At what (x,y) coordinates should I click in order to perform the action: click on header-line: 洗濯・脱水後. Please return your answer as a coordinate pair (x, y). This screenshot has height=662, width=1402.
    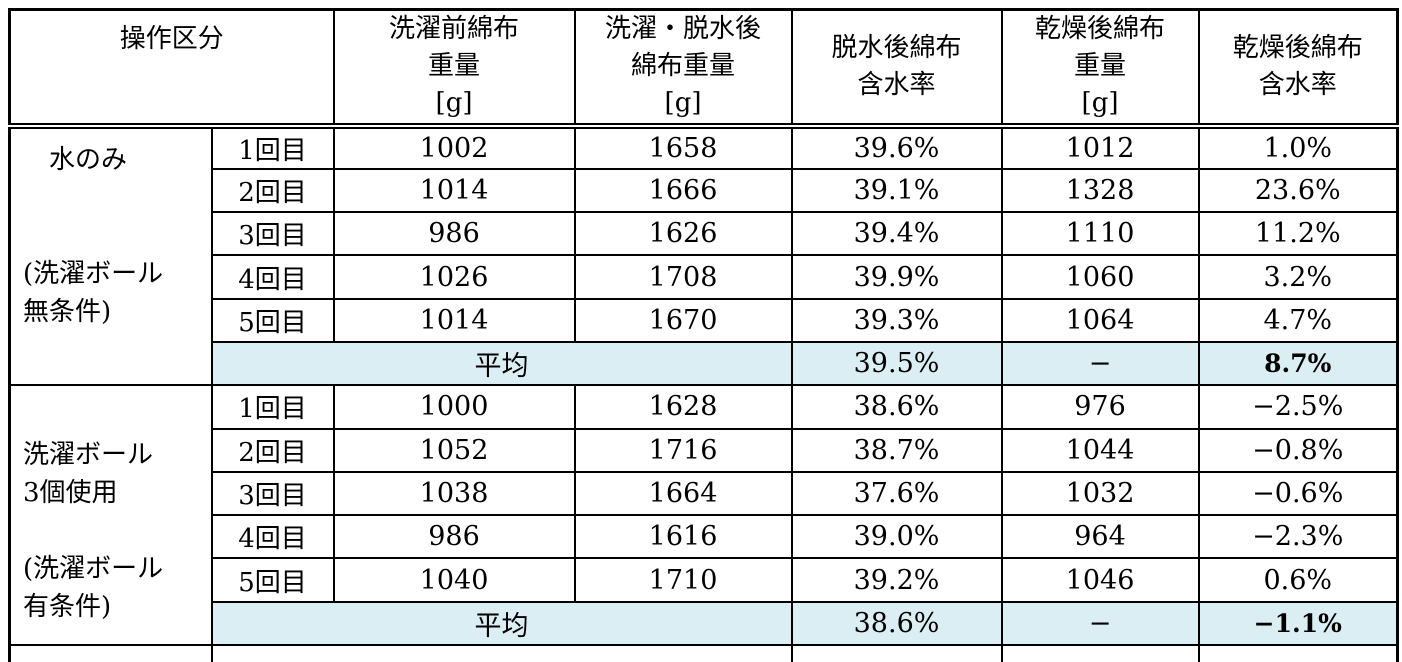
    Looking at the image, I should click on (683, 29).